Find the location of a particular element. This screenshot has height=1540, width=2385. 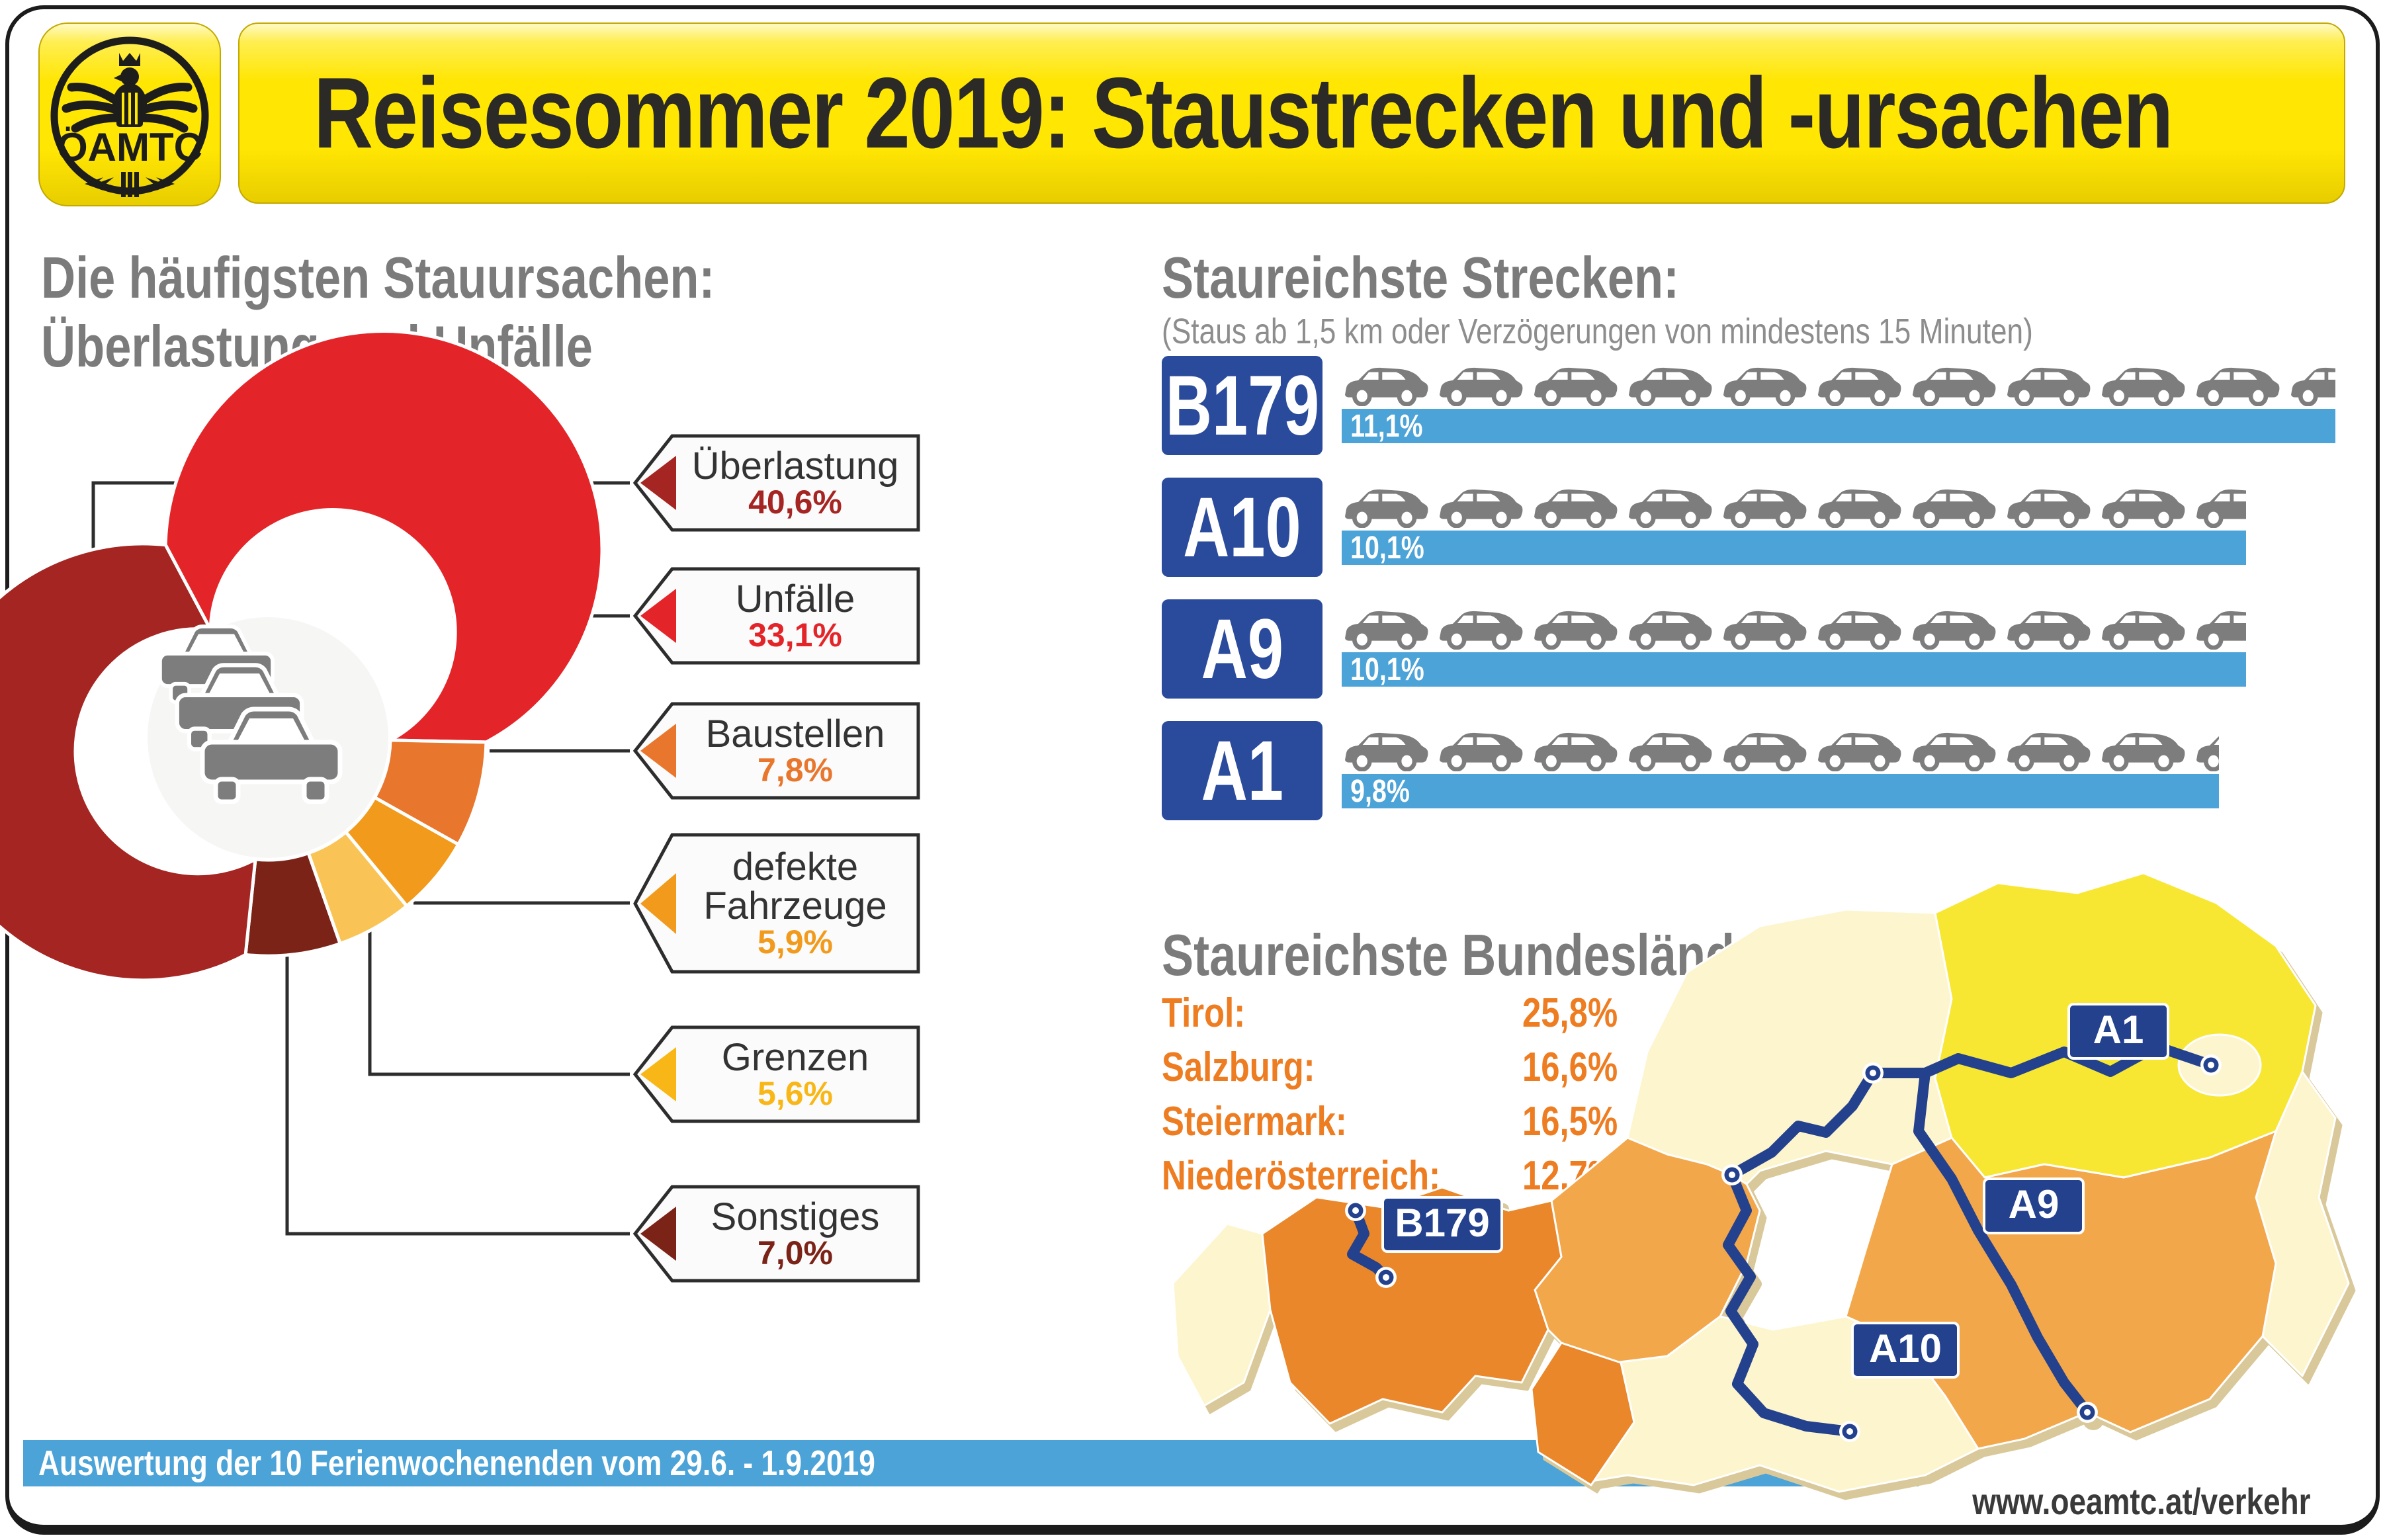

svg-text: ÖAMTC is located at coordinates (129, 147).